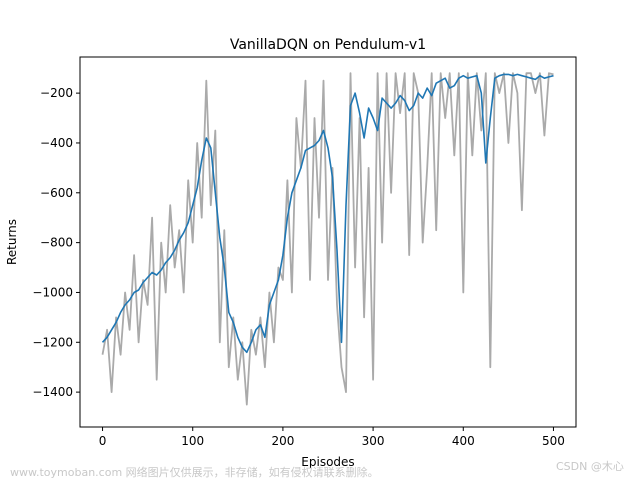  I want to click on watermark-right: CSDN @木心, so click(590, 466).